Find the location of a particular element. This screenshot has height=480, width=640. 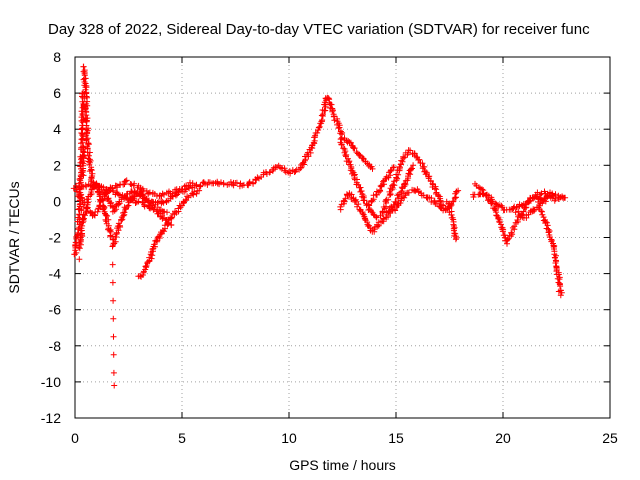

y-tick-label: -12 is located at coordinates (51, 418).